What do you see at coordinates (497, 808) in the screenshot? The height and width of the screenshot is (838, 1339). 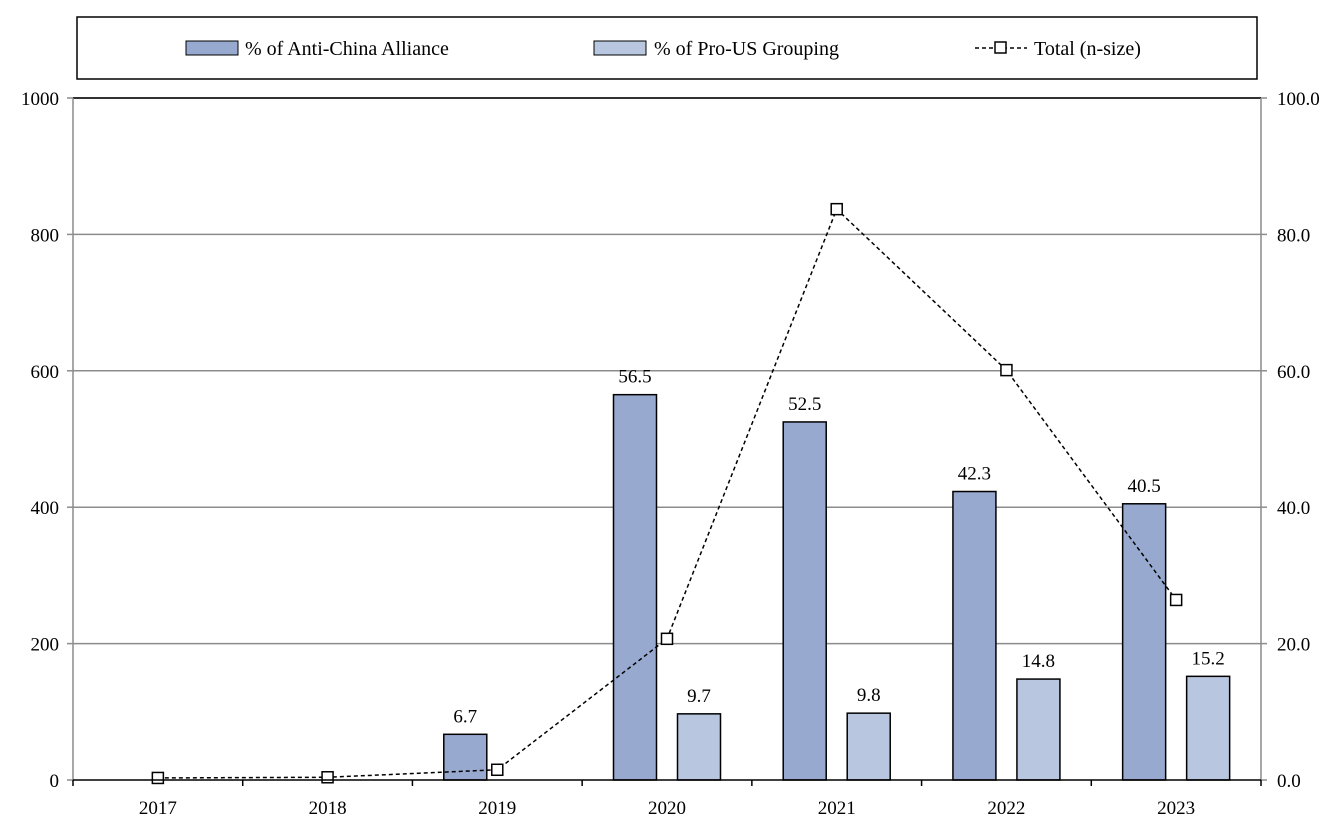 I see `x-tick-label: 2019` at bounding box center [497, 808].